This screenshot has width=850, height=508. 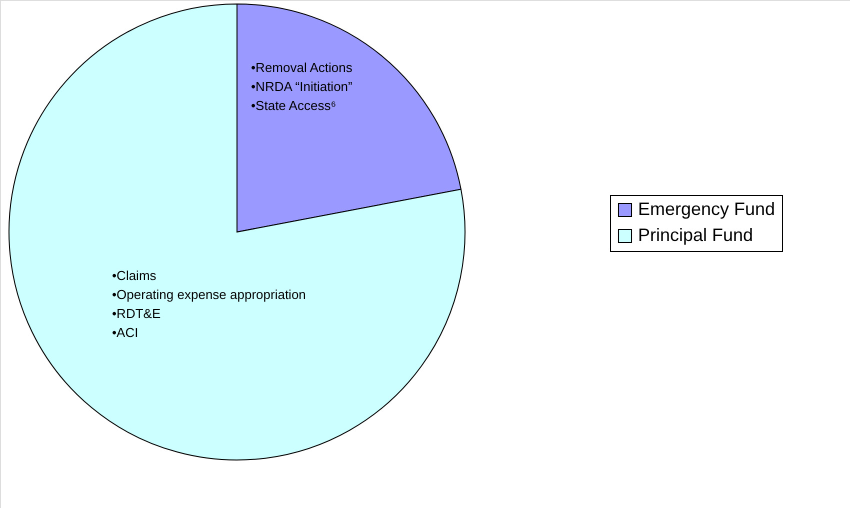 What do you see at coordinates (696, 235) in the screenshot?
I see `legend-label: Principal Fund` at bounding box center [696, 235].